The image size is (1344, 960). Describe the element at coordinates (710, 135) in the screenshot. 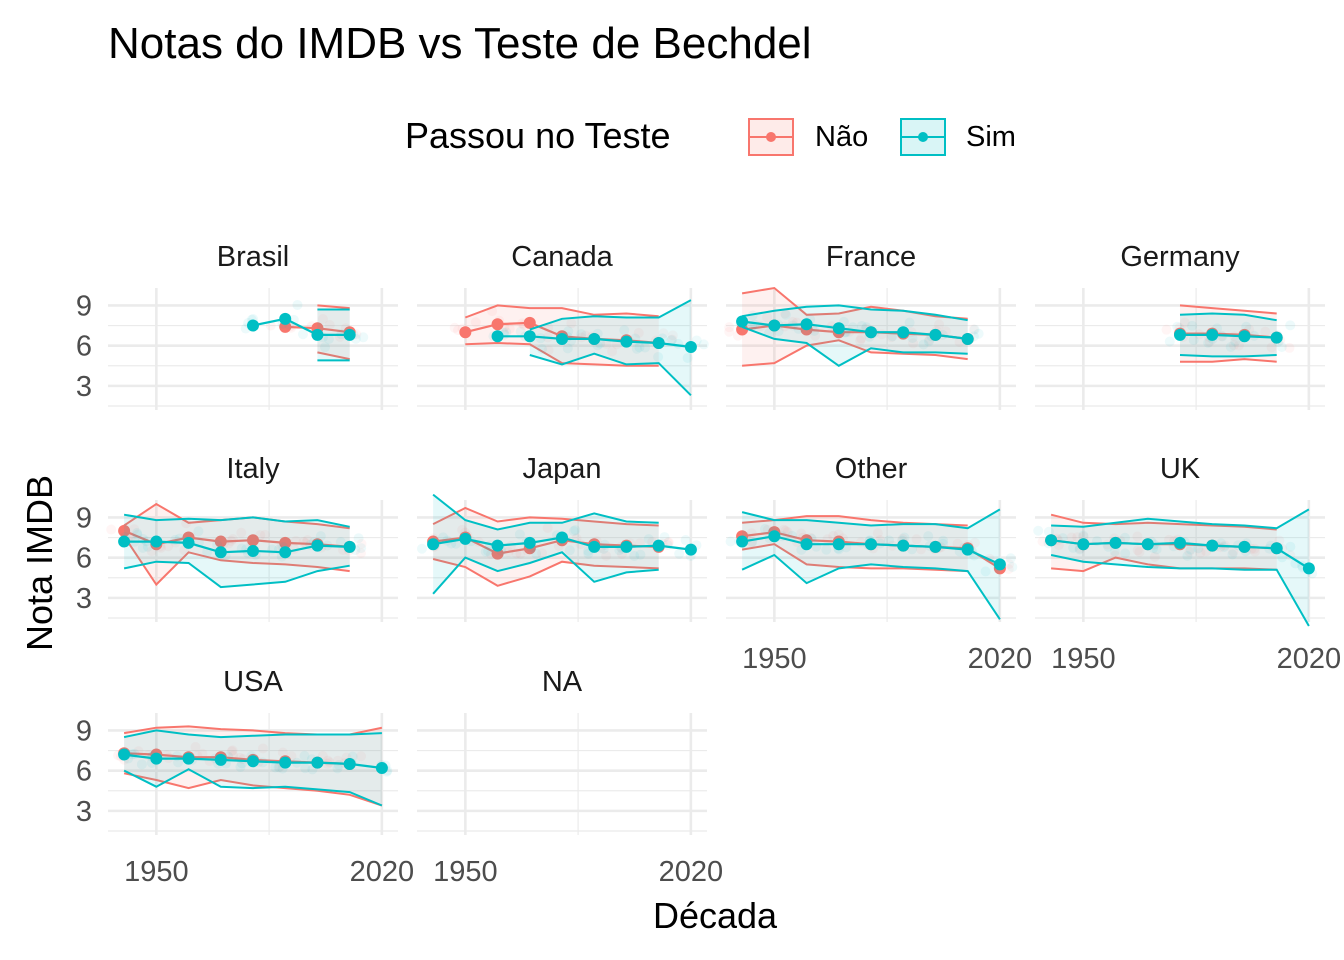

I see `legend: Passou no Teste Não Sim` at that location.